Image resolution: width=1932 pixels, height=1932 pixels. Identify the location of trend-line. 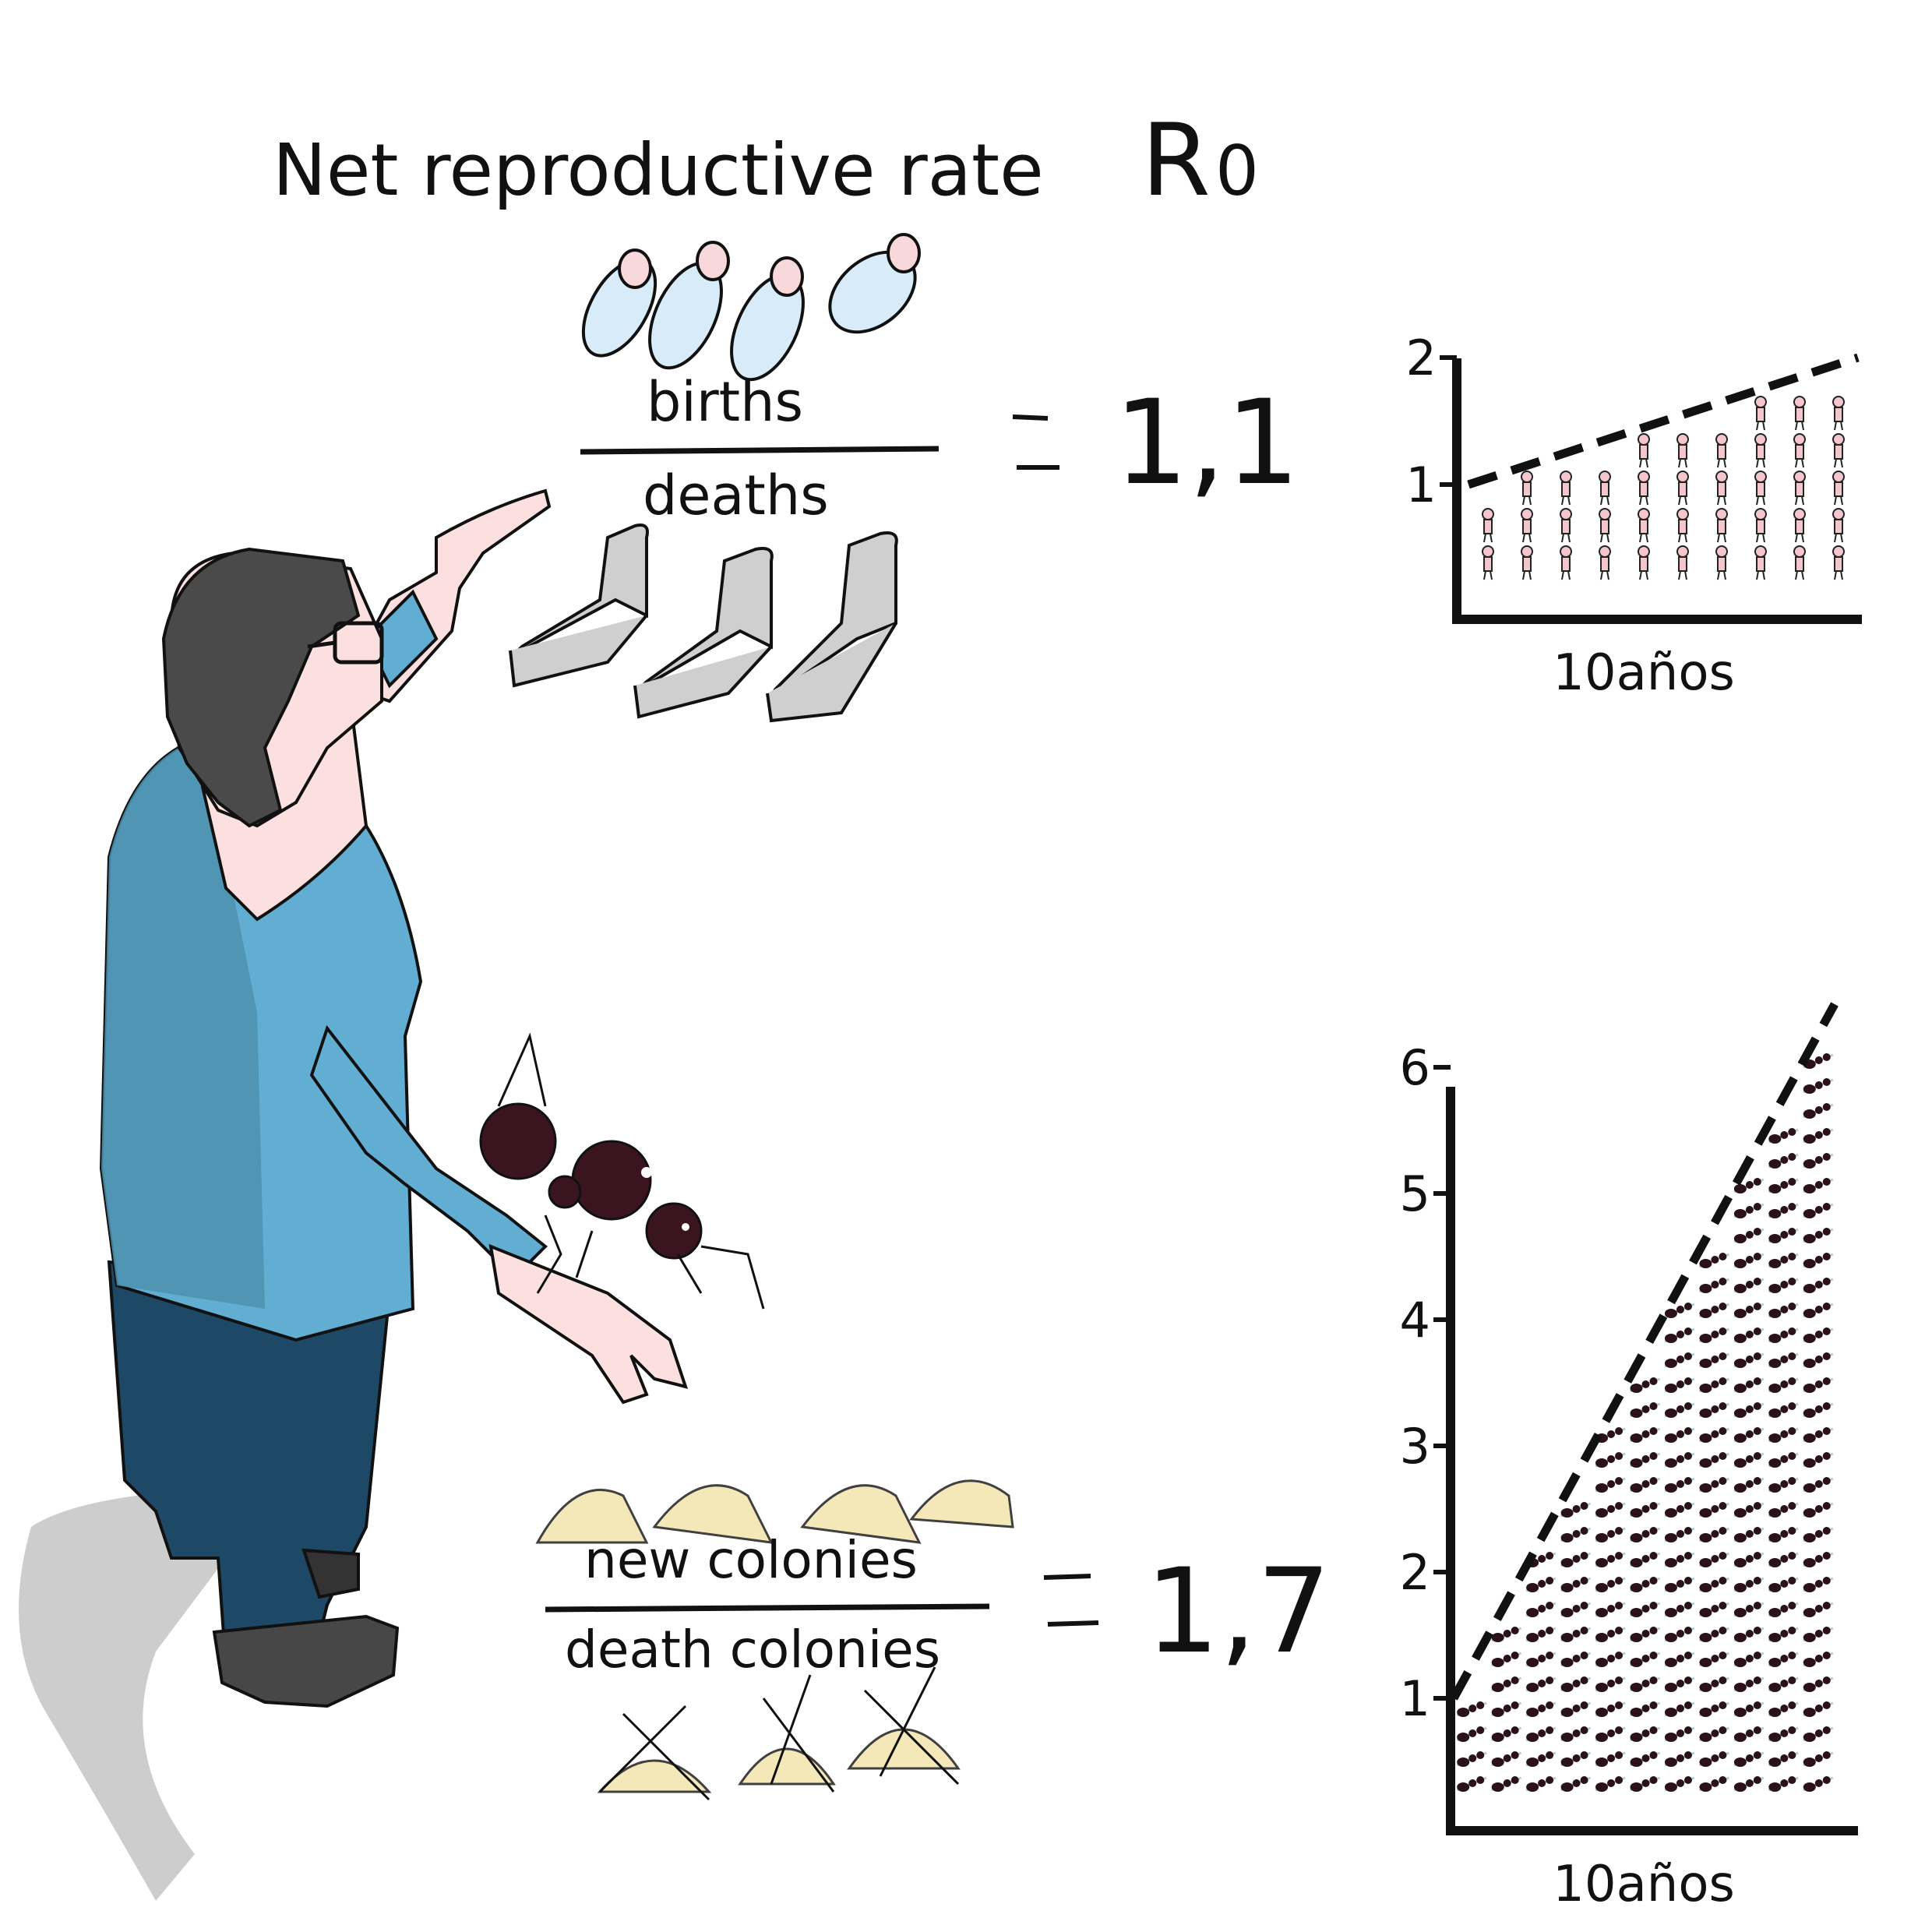
(1645, 1352).